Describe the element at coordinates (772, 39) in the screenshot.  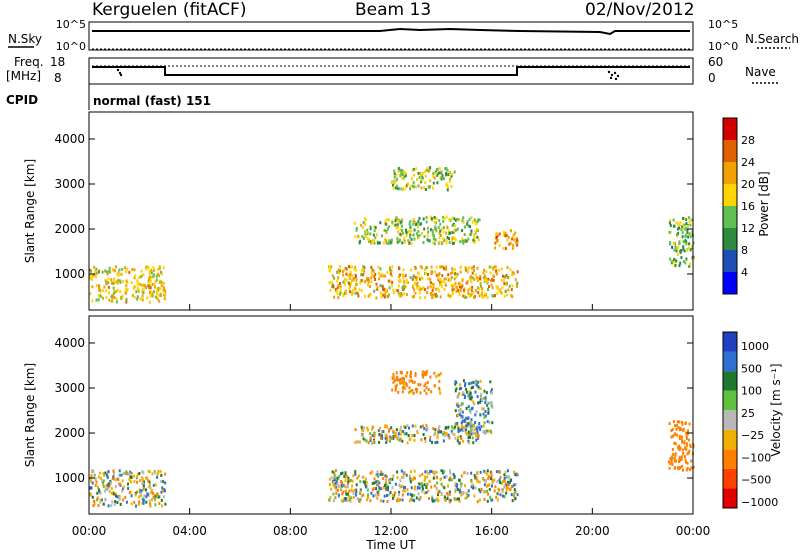
I see `nsearch-label: N.Search` at that location.